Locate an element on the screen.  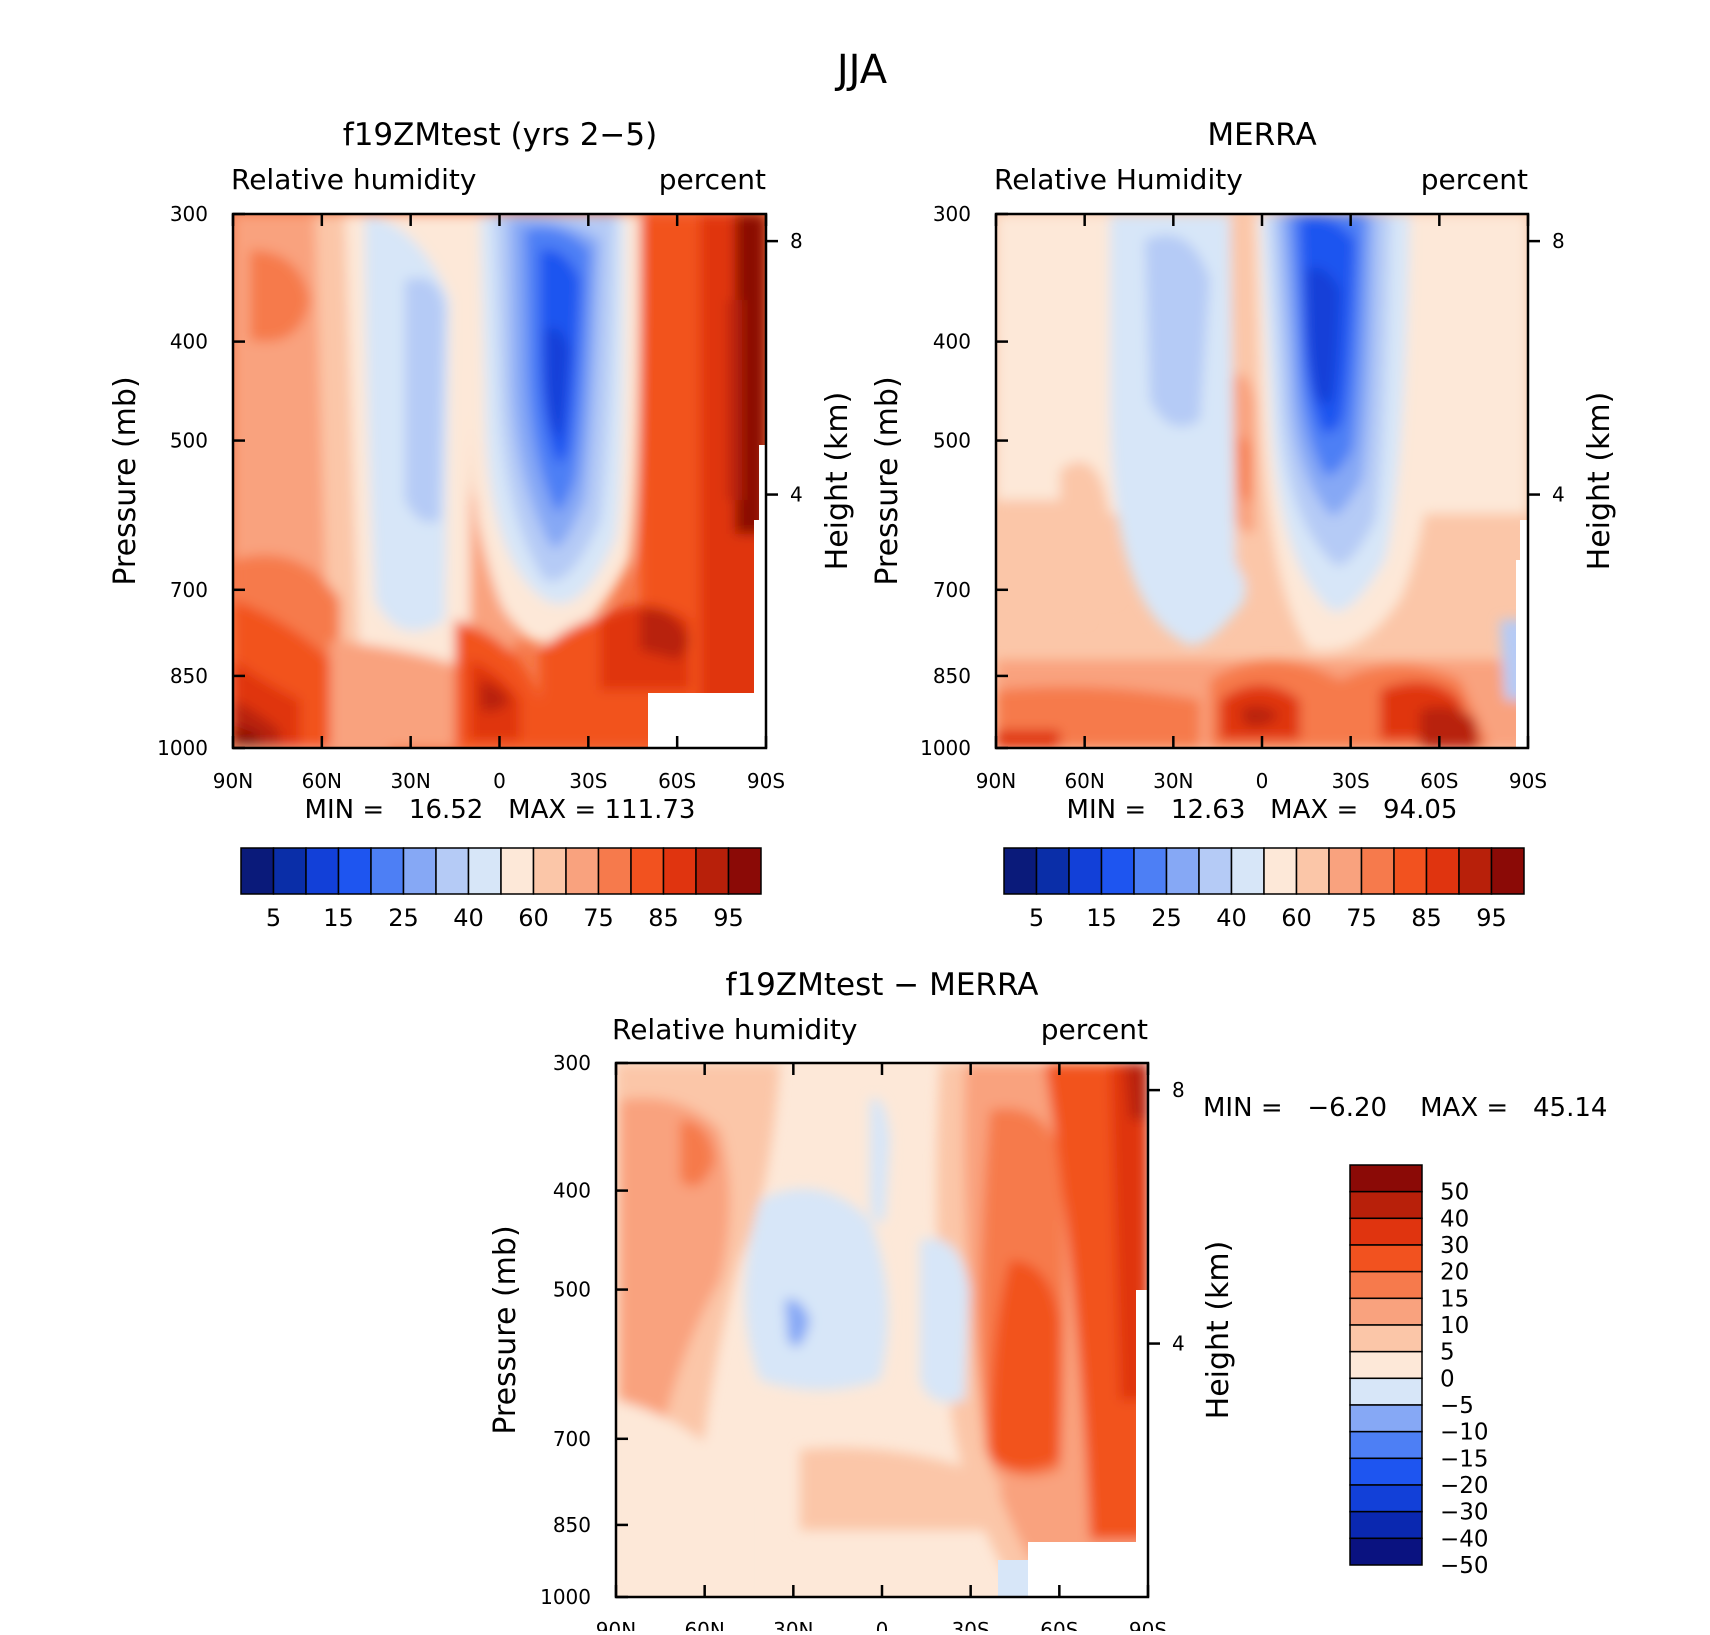
variable-label: Relative Humidity is located at coordinates (1118, 179).